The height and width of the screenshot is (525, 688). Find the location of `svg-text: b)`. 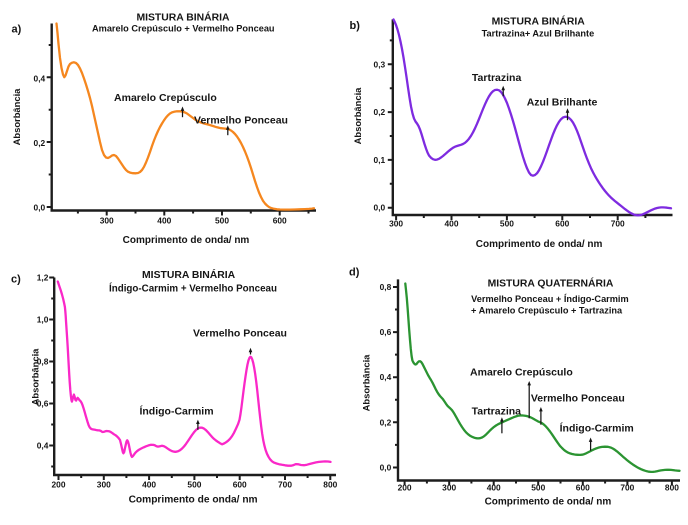

svg-text: b) is located at coordinates (355, 26).